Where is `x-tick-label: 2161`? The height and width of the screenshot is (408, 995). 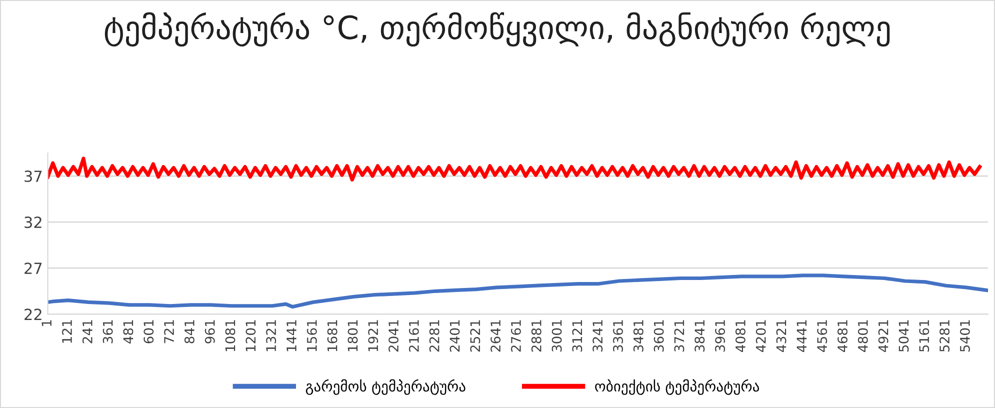
x-tick-label: 2161 is located at coordinates (413, 336).